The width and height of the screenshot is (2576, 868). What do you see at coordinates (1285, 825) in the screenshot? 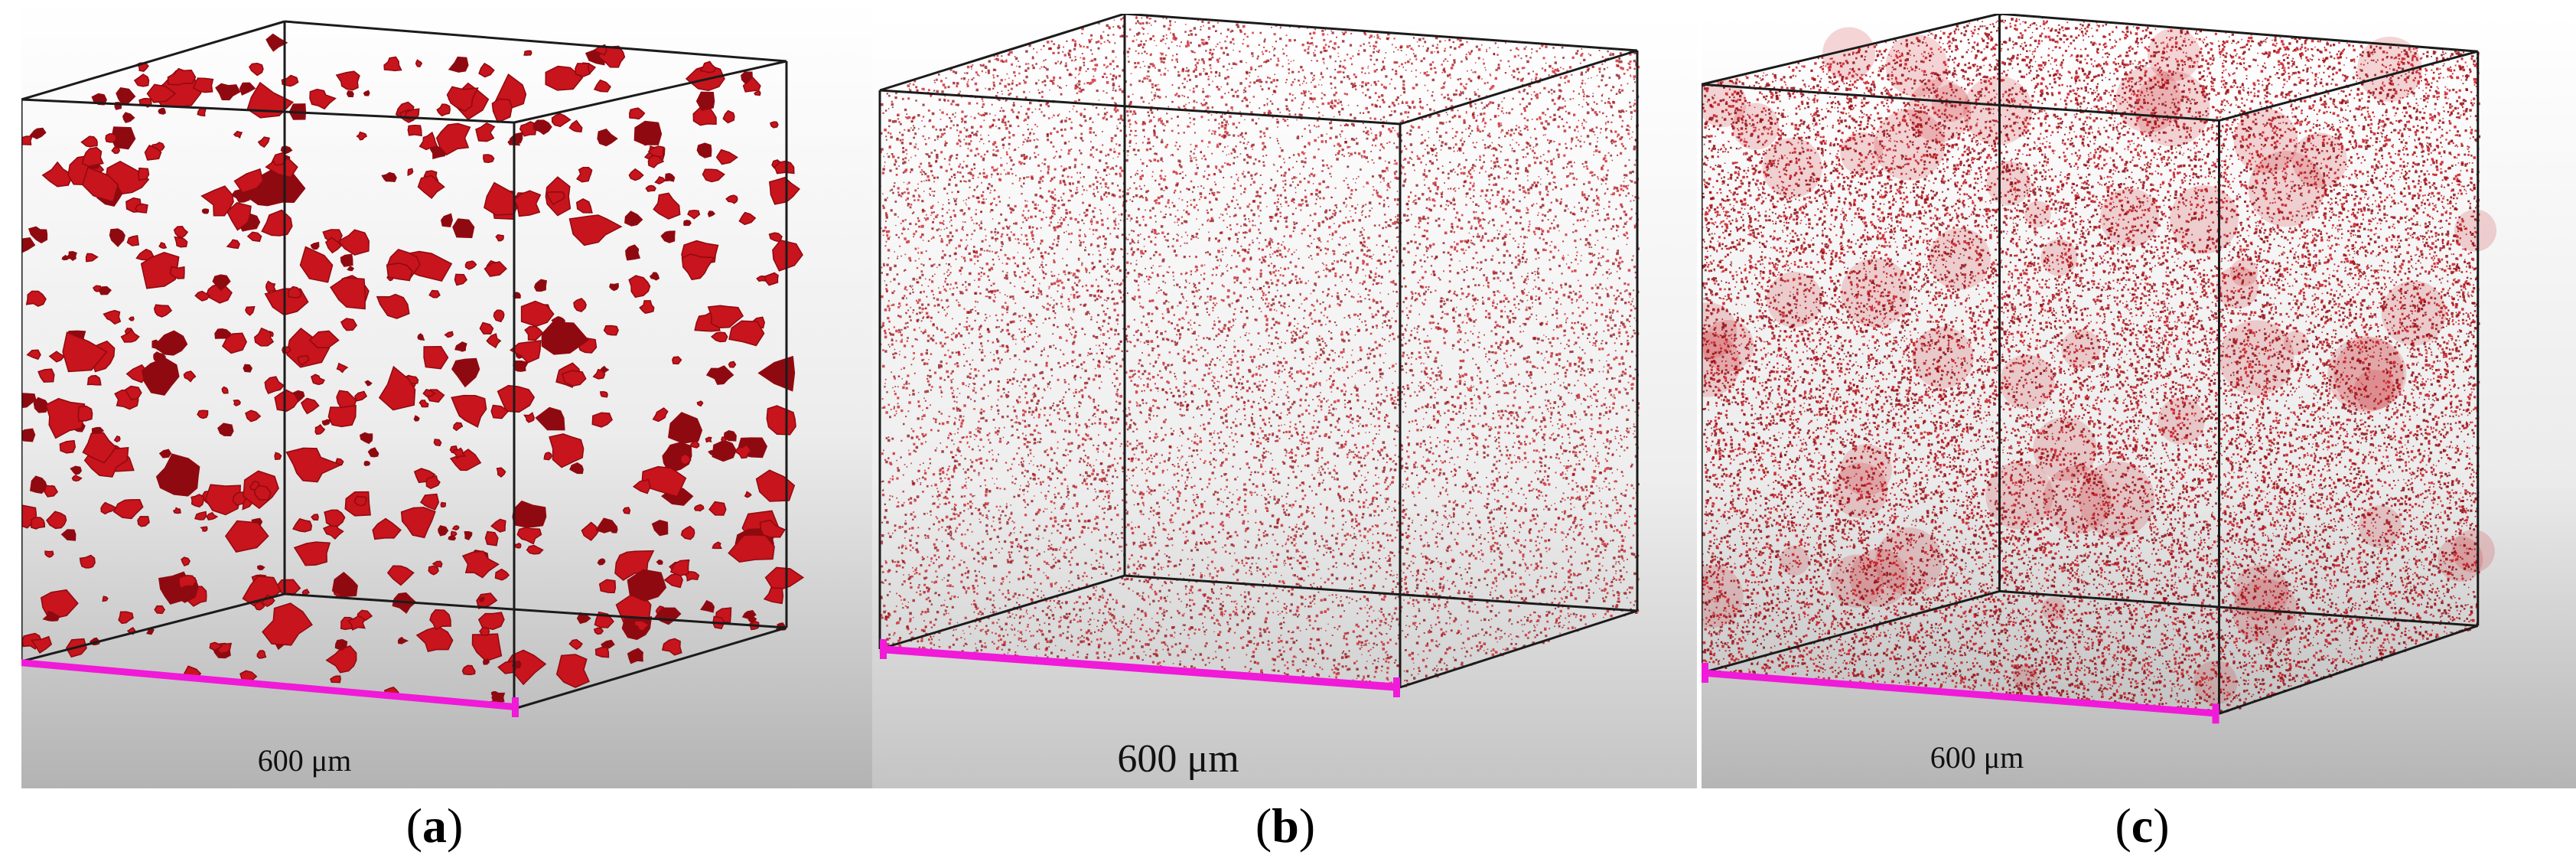
I see `caption-b: (b)` at bounding box center [1285, 825].